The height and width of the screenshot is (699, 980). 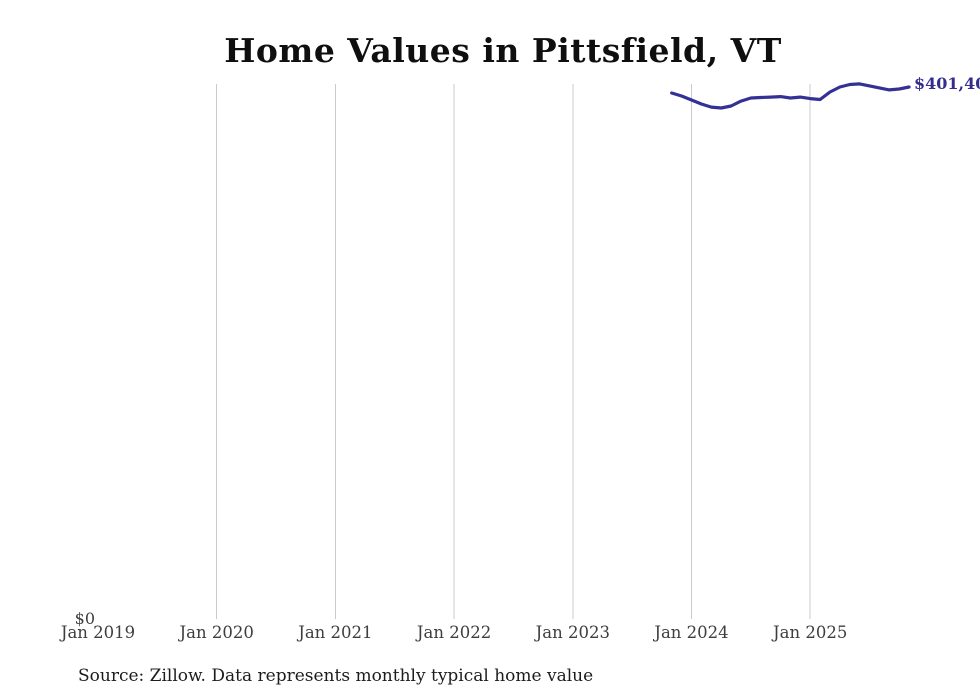 What do you see at coordinates (98, 632) in the screenshot?
I see `x-tick-label: Jan 2019` at bounding box center [98, 632].